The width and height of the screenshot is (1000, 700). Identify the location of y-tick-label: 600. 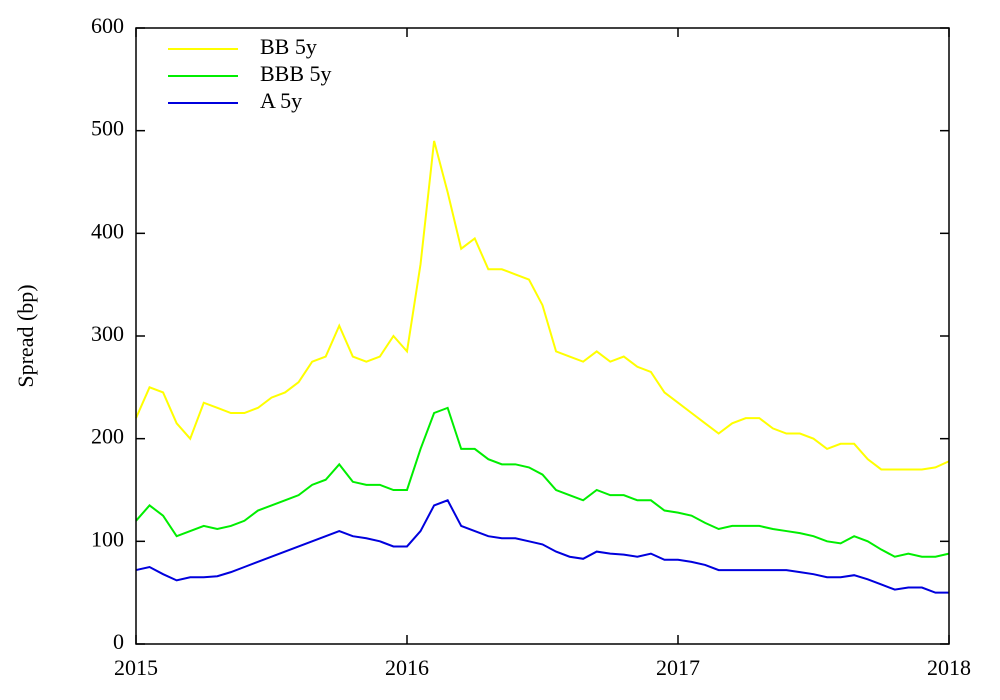
(107, 25).